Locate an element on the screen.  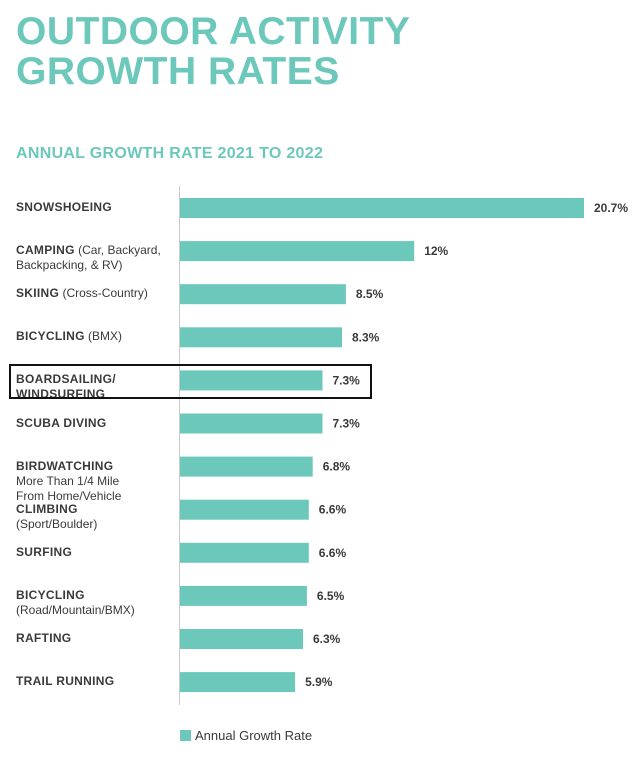
category-label: SURFING is located at coordinates (44, 552).